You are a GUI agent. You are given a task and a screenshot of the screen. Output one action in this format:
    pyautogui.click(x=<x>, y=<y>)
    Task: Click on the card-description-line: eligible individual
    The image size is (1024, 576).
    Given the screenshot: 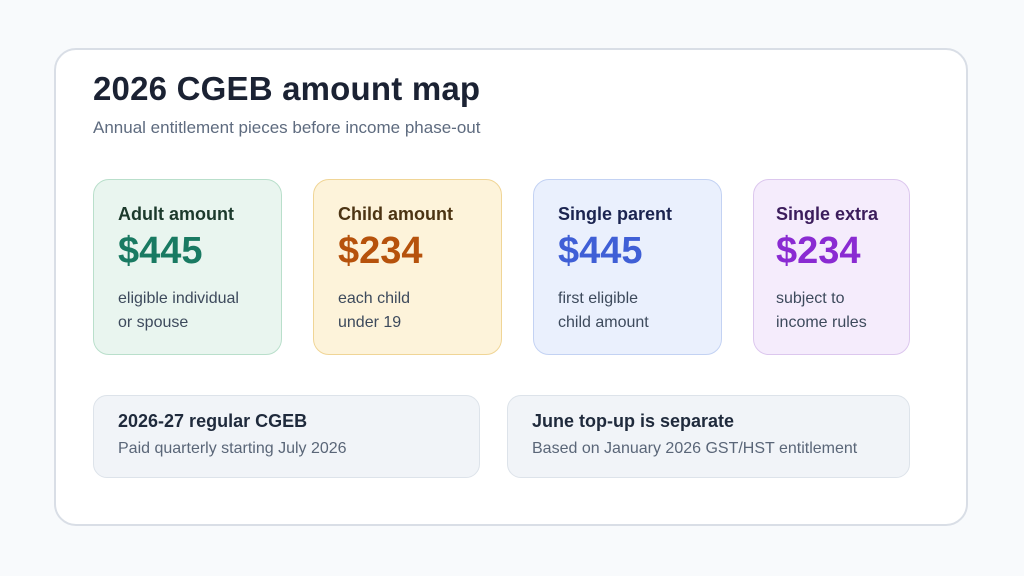 What is the action you would take?
    pyautogui.click(x=178, y=298)
    